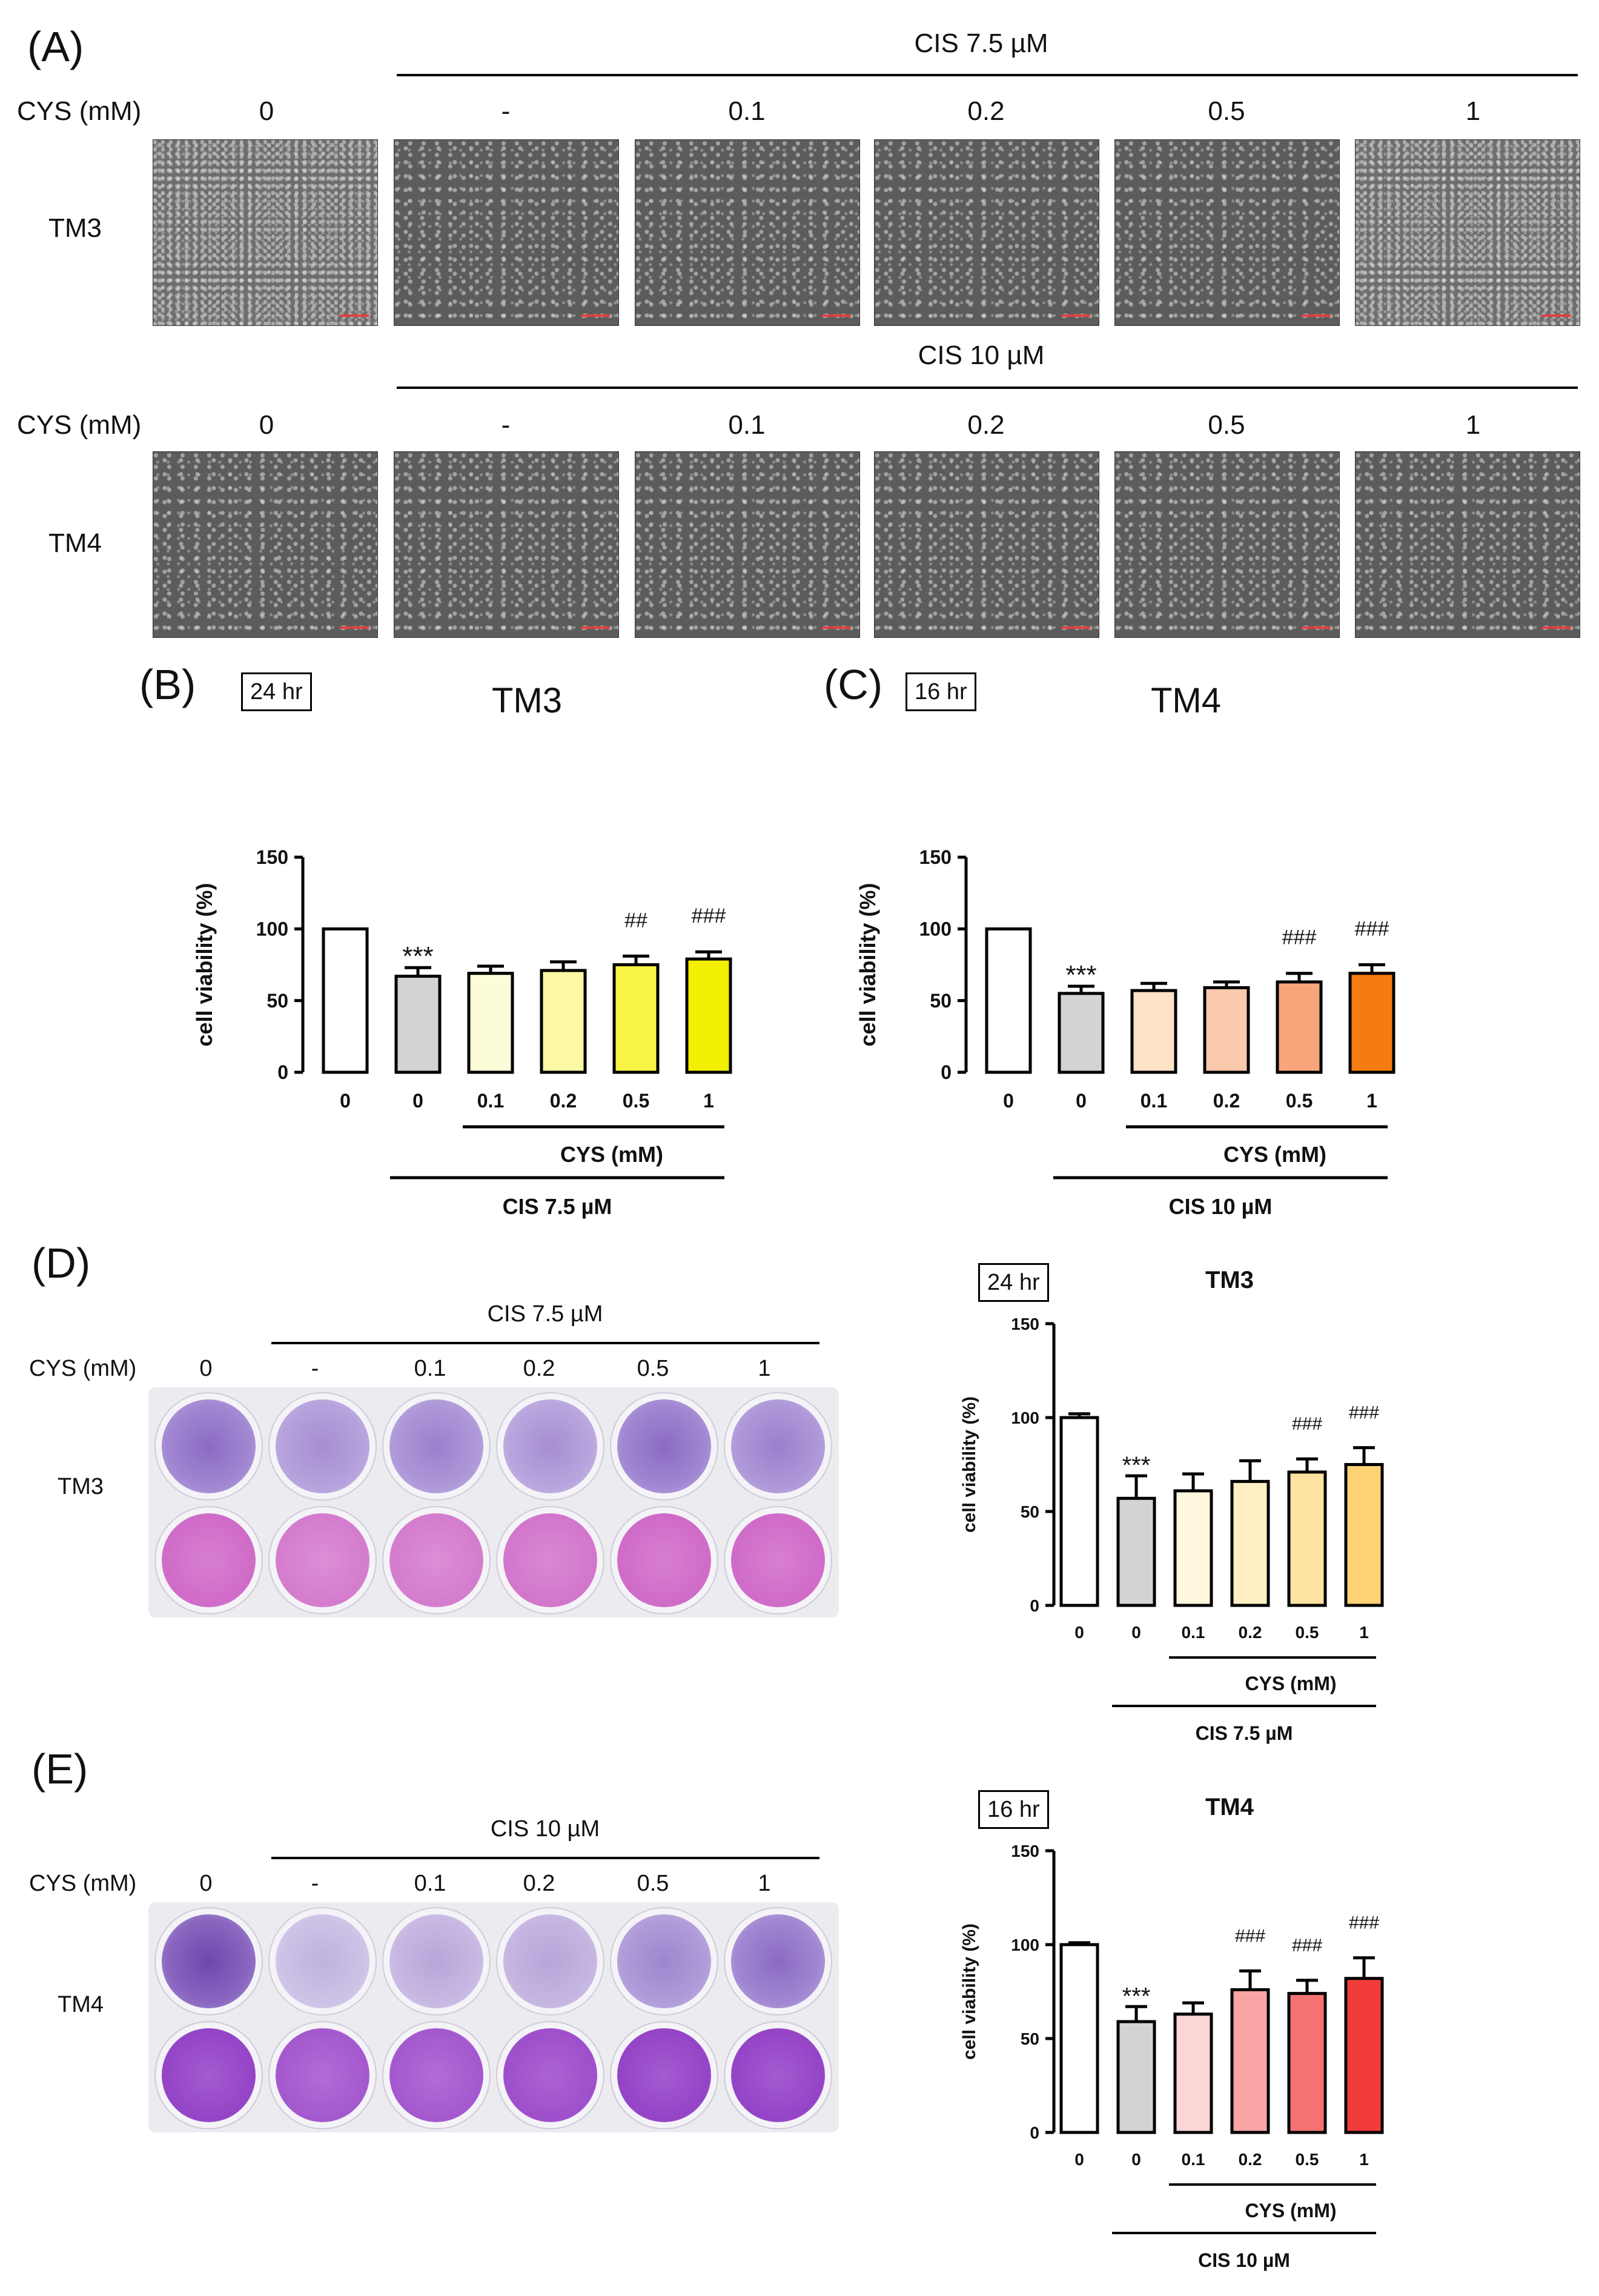 This screenshot has width=1599, height=2296. I want to click on significance-mark: ##, so click(636, 921).